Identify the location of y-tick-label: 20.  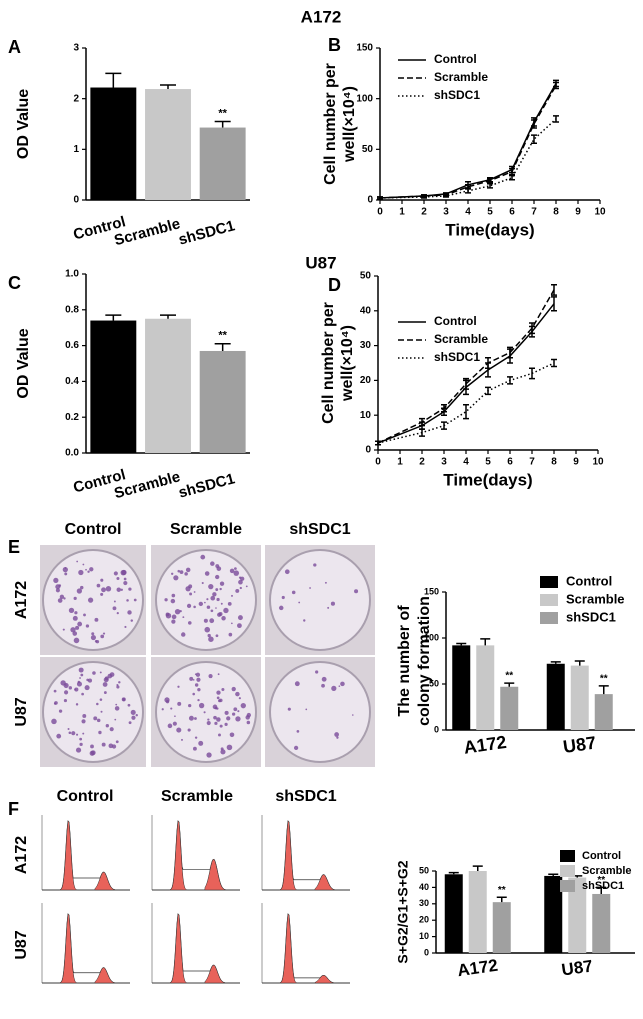
(366, 380).